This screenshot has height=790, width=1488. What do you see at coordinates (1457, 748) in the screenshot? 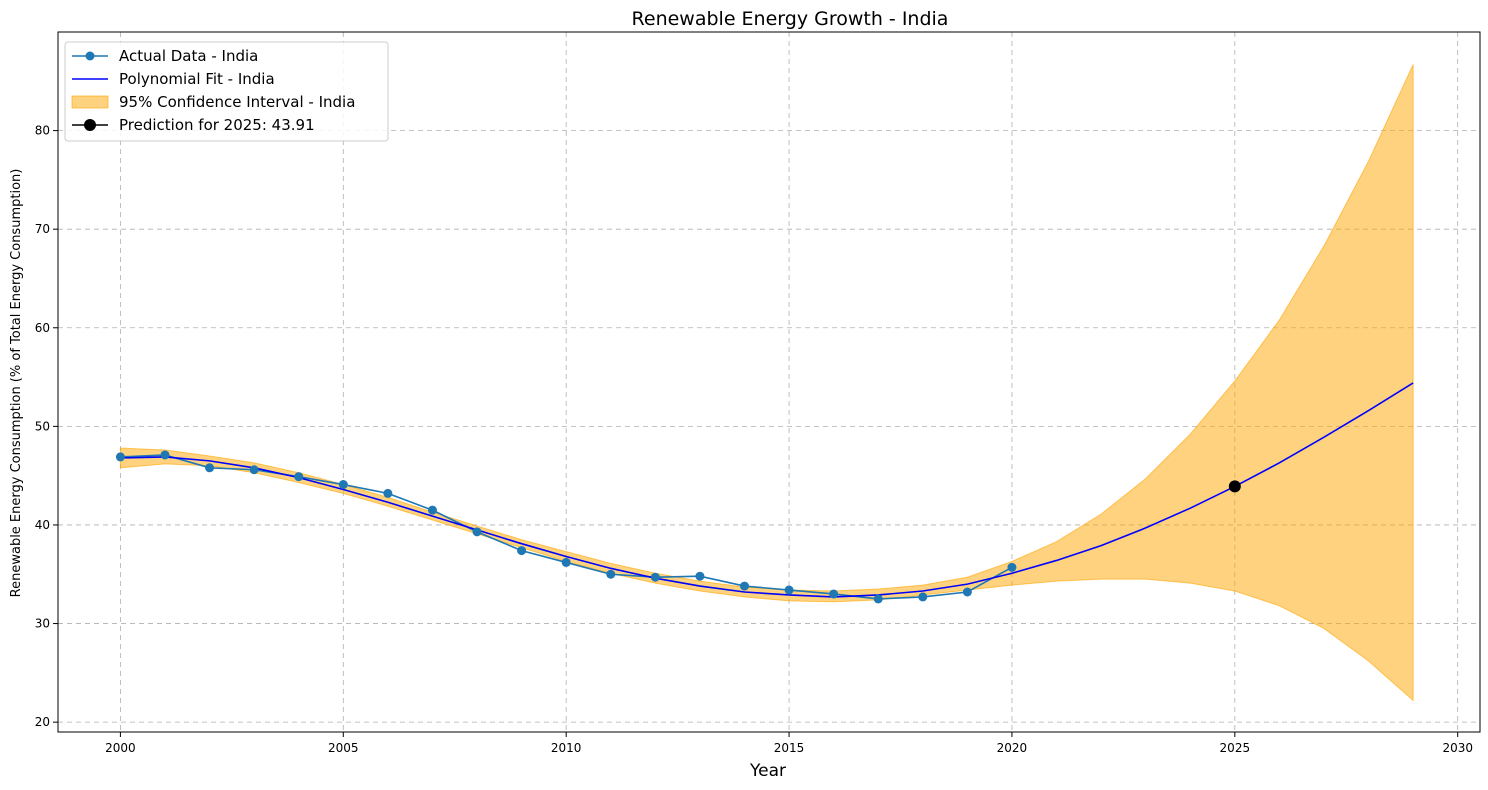
I see `x-tick-label: 2030` at bounding box center [1457, 748].